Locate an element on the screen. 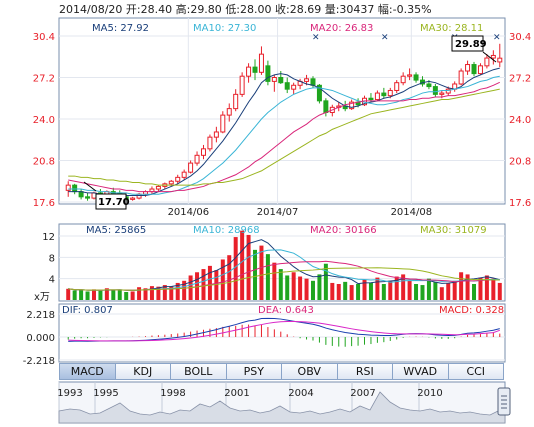  timeline-history-curve is located at coordinates (282, 407).